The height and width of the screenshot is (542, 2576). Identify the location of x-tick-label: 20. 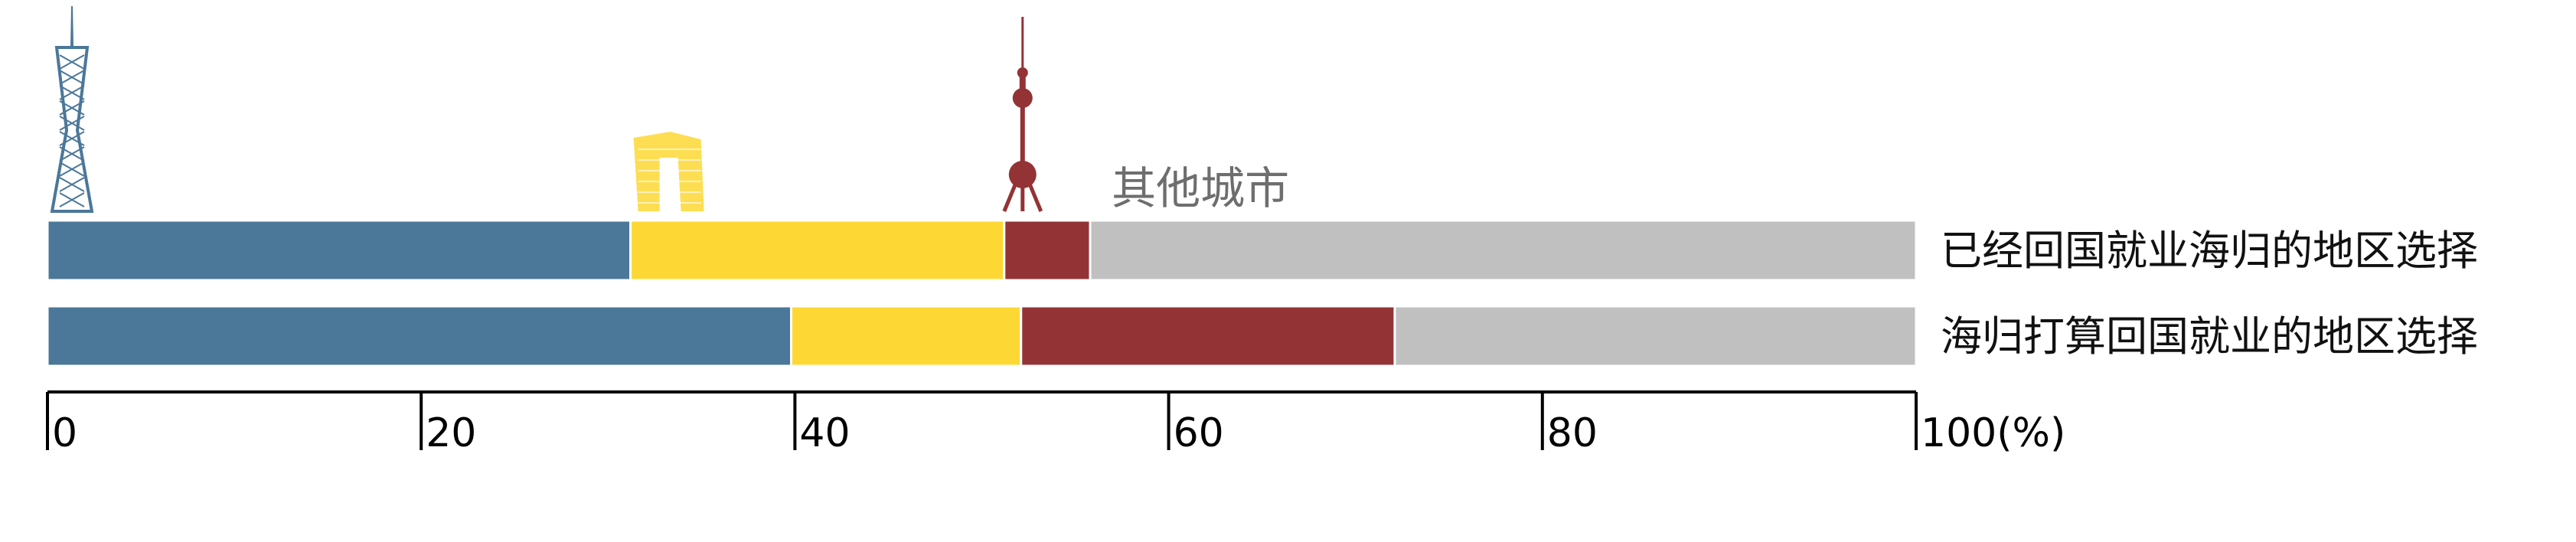
(451, 433).